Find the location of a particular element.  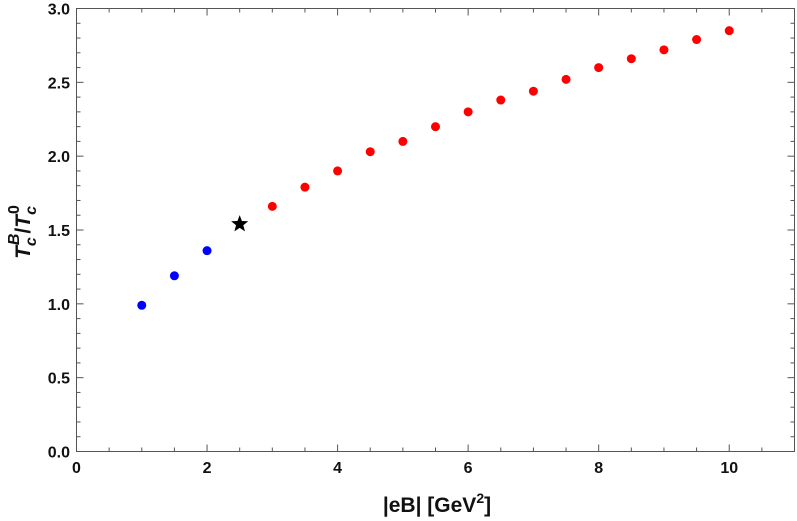

y-tick-label: 2.5 is located at coordinates (59, 83).